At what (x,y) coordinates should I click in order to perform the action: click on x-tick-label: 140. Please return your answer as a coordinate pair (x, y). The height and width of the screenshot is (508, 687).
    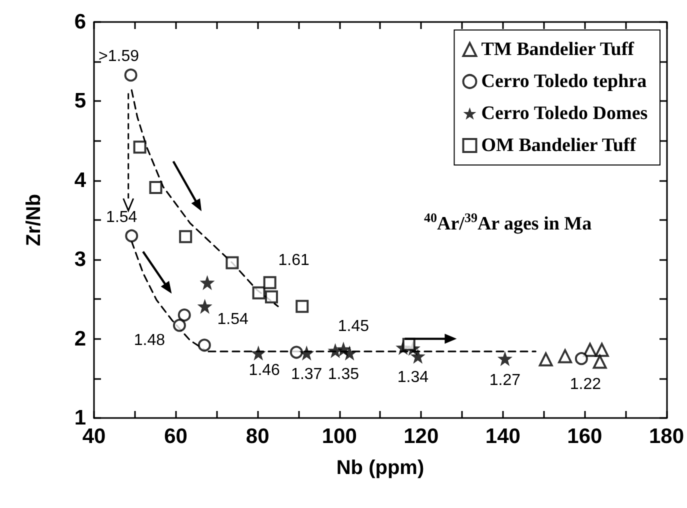
    Looking at the image, I should click on (502, 436).